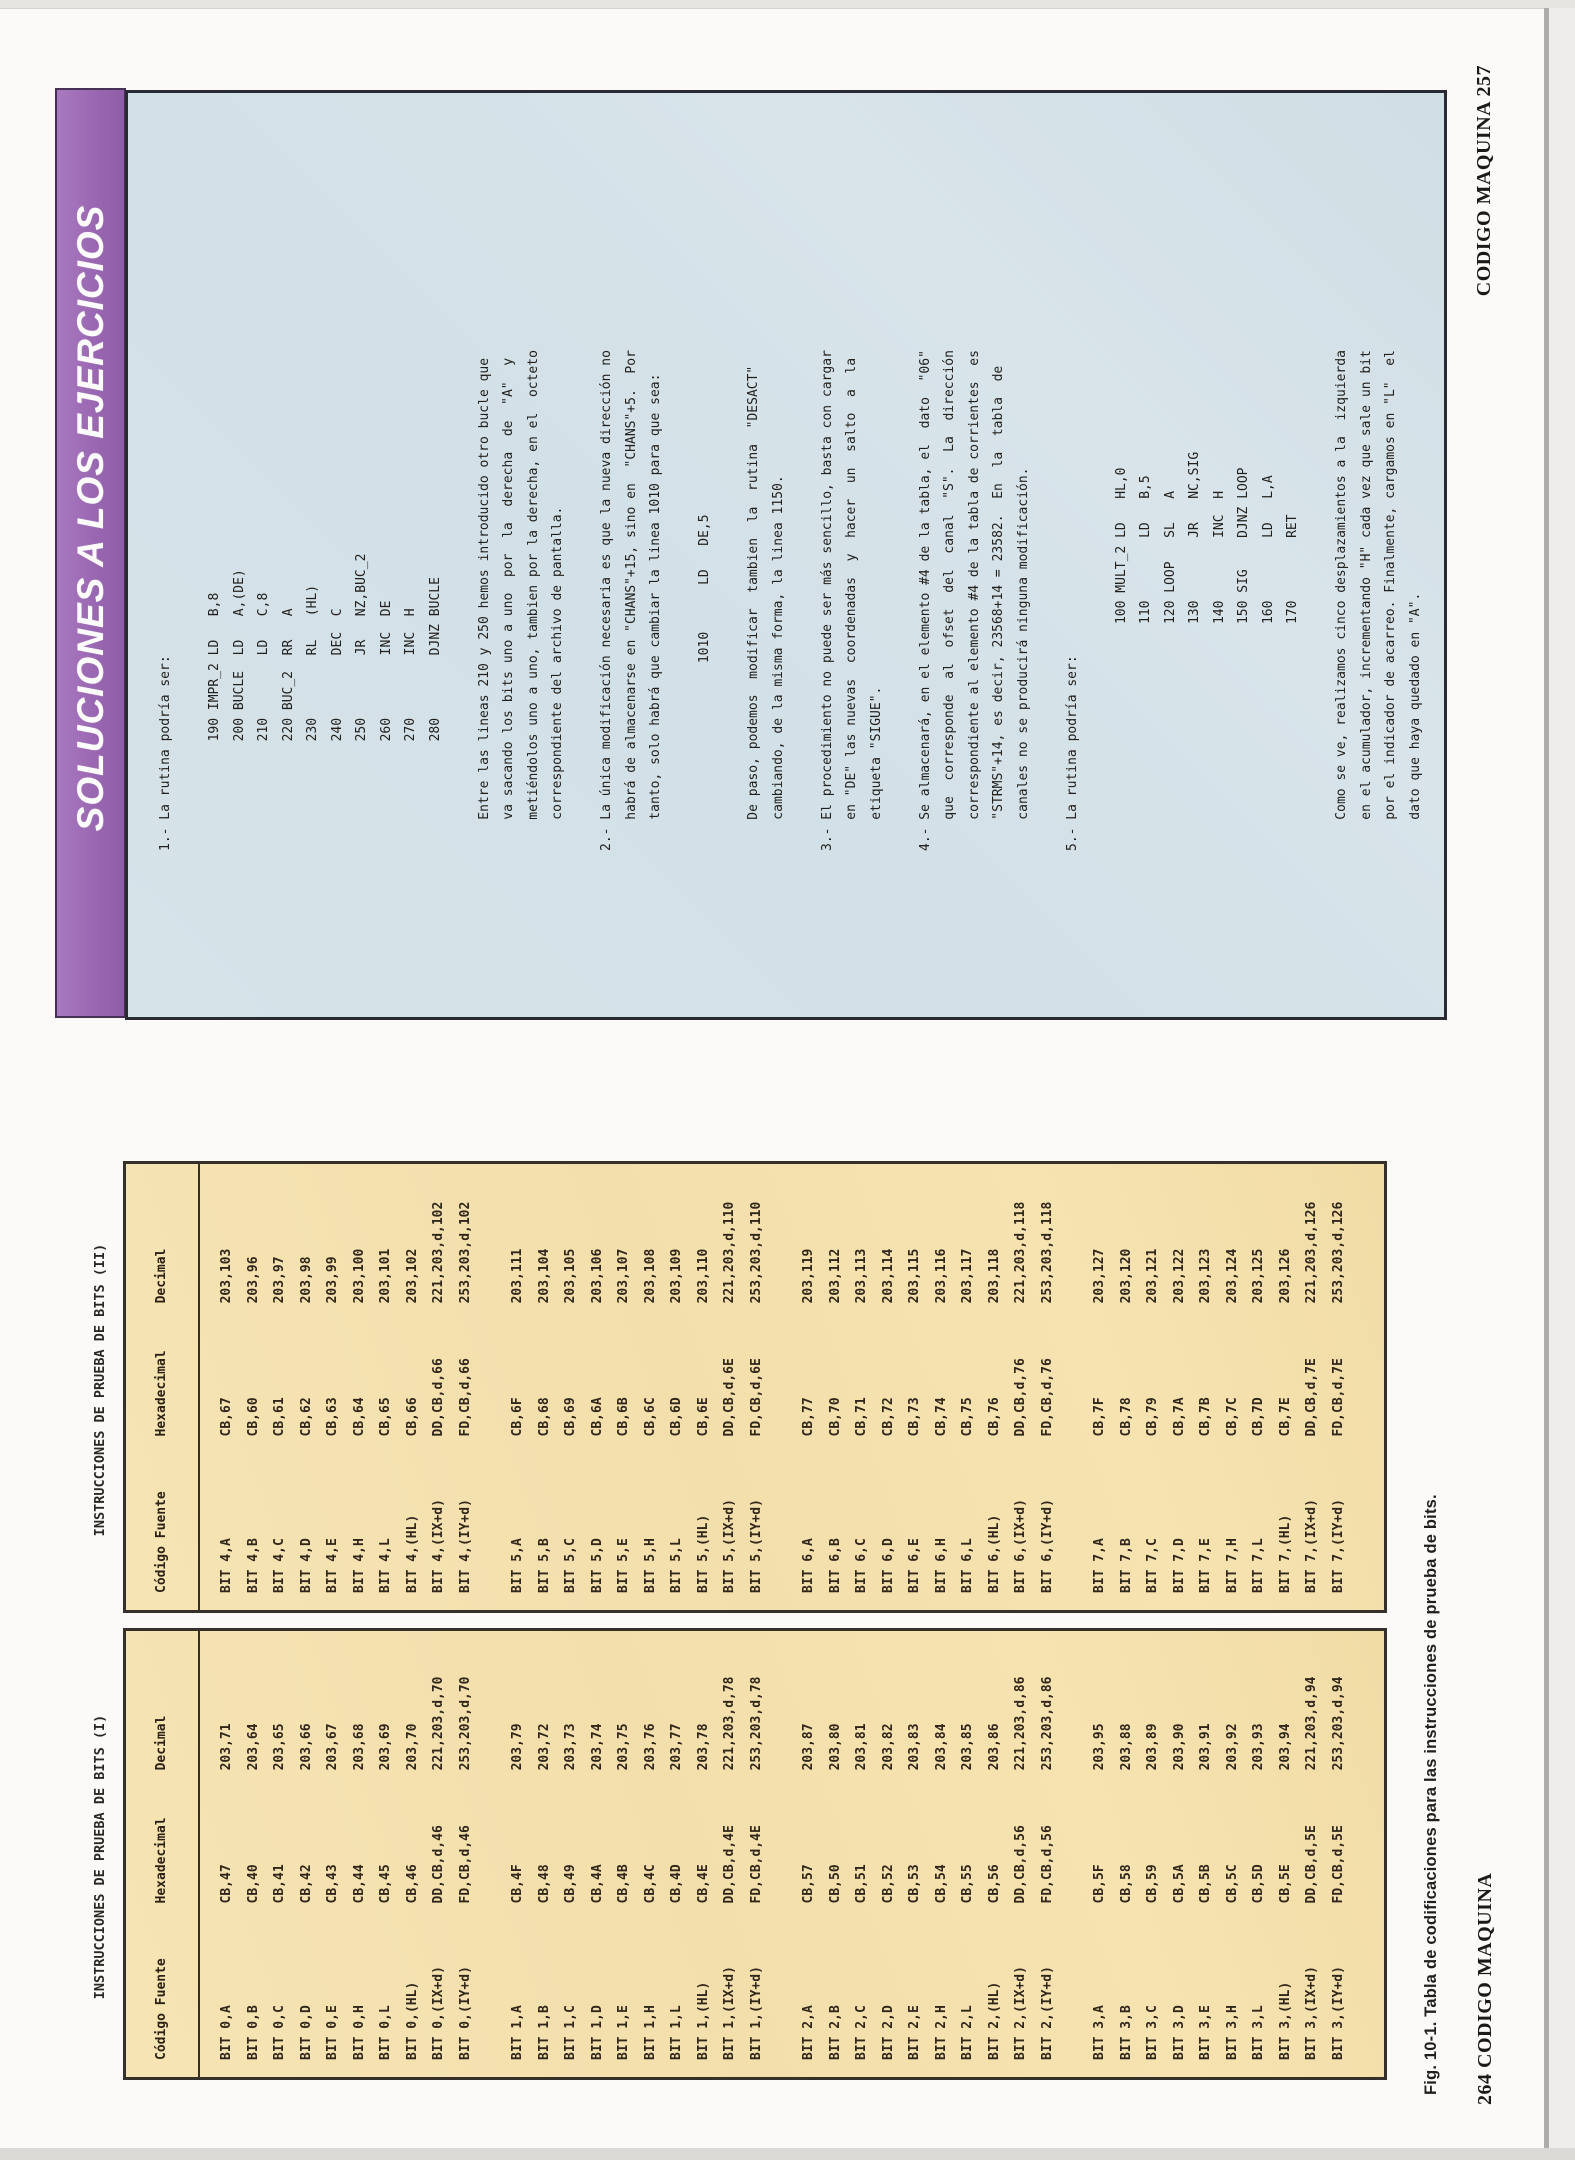 This screenshot has height=2160, width=1575. What do you see at coordinates (1485, 1988) in the screenshot?
I see `page-264-footer: 264 CODIGO MAQUINA` at bounding box center [1485, 1988].